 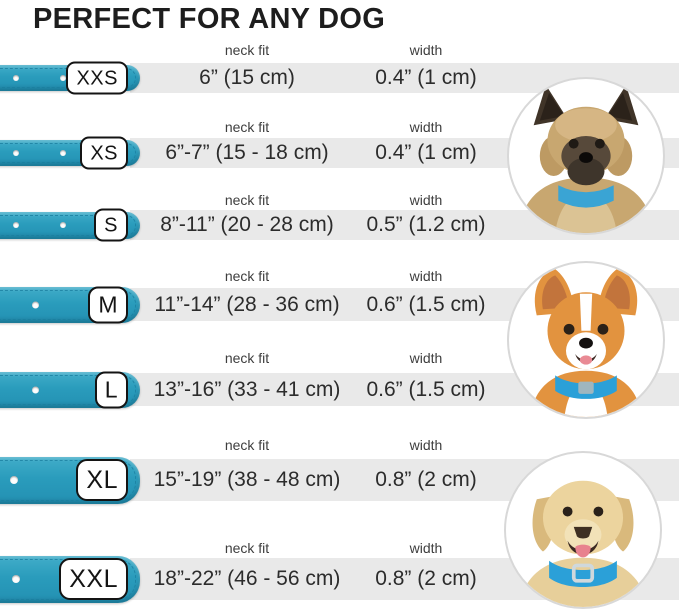 I want to click on size-label: XS, so click(x=104, y=153).